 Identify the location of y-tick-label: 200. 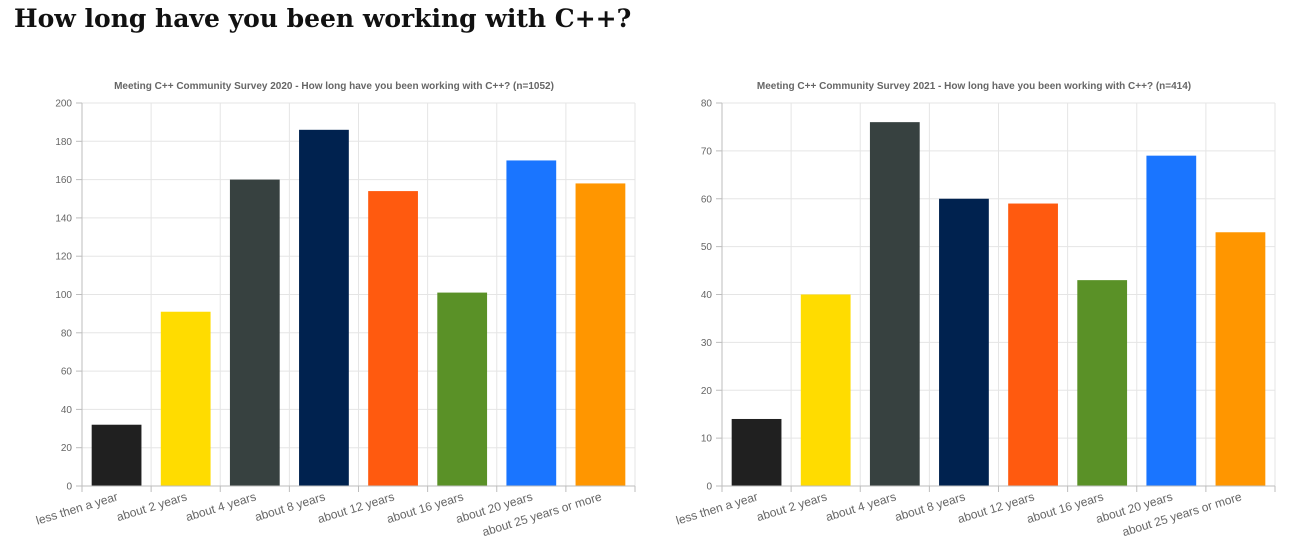
(63, 104).